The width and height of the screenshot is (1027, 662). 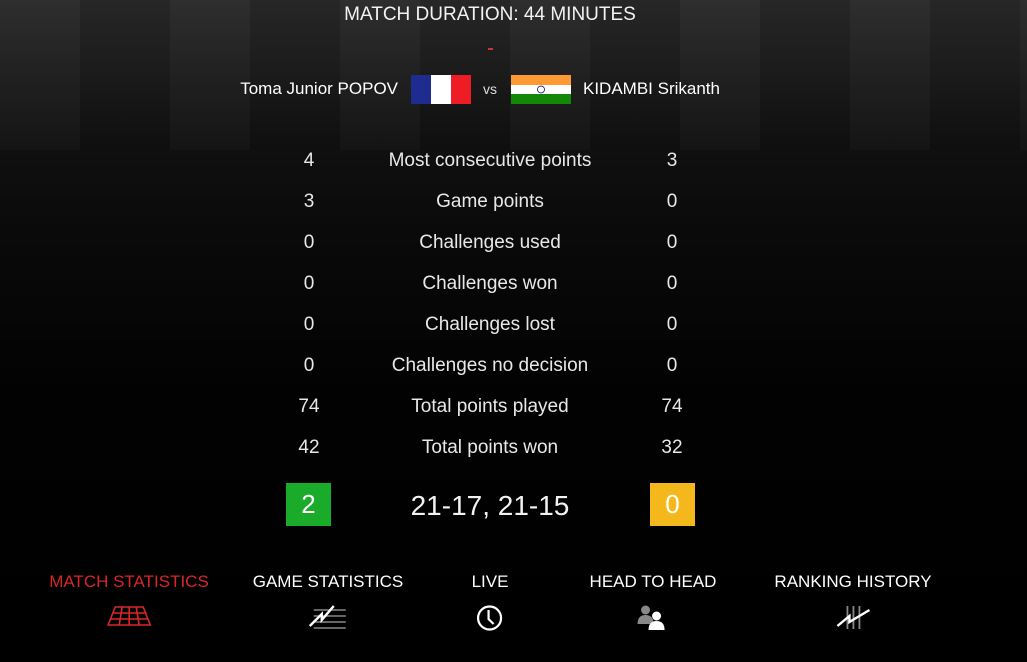 I want to click on stat-label: Game points, so click(x=490, y=201).